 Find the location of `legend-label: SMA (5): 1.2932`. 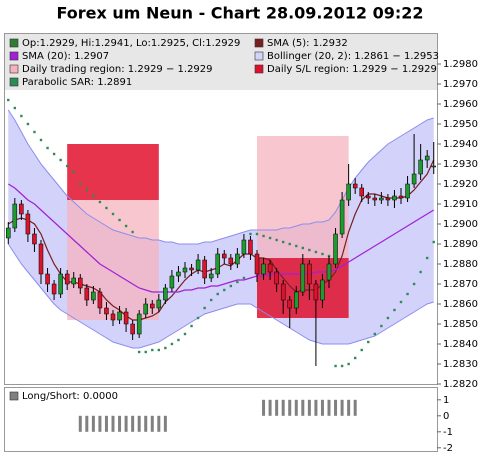

legend-label: SMA (5): 1.2932 is located at coordinates (307, 43).